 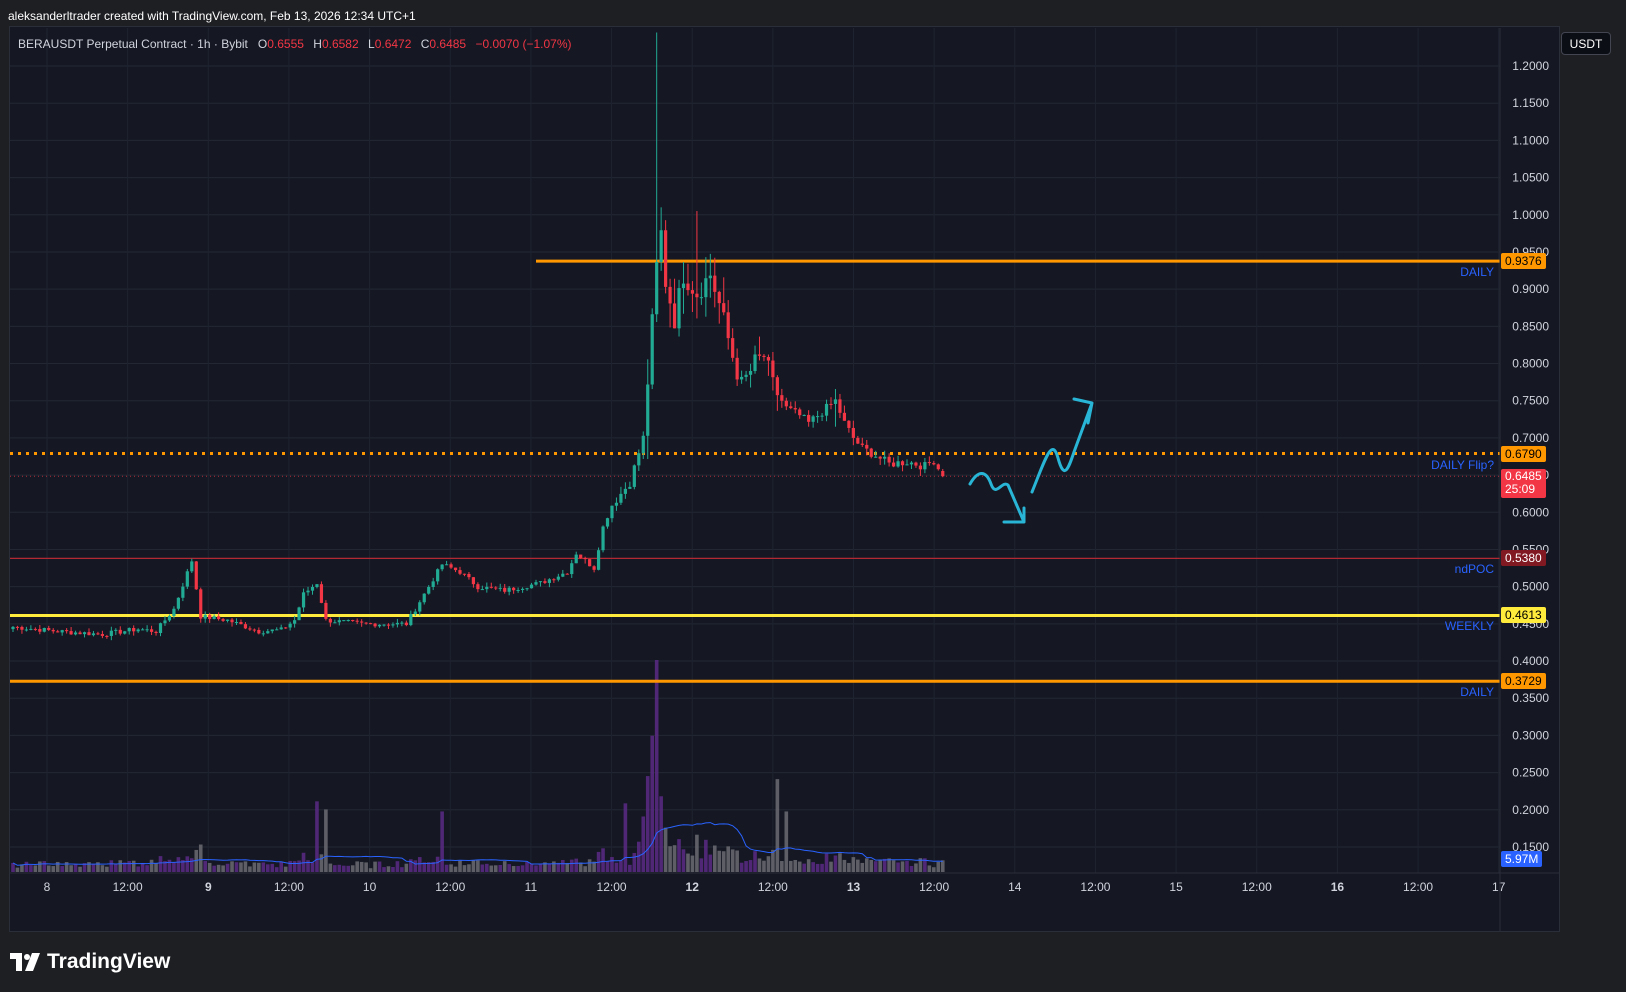 What do you see at coordinates (1530, 140) in the screenshot?
I see `price-tick-label: 1.1000` at bounding box center [1530, 140].